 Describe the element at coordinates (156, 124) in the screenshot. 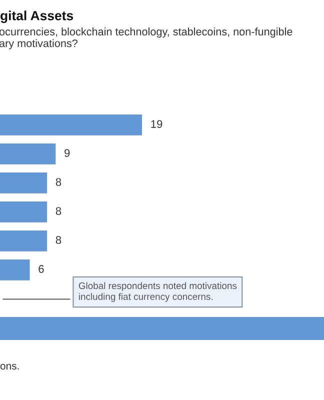

I see `data-label: 19` at that location.